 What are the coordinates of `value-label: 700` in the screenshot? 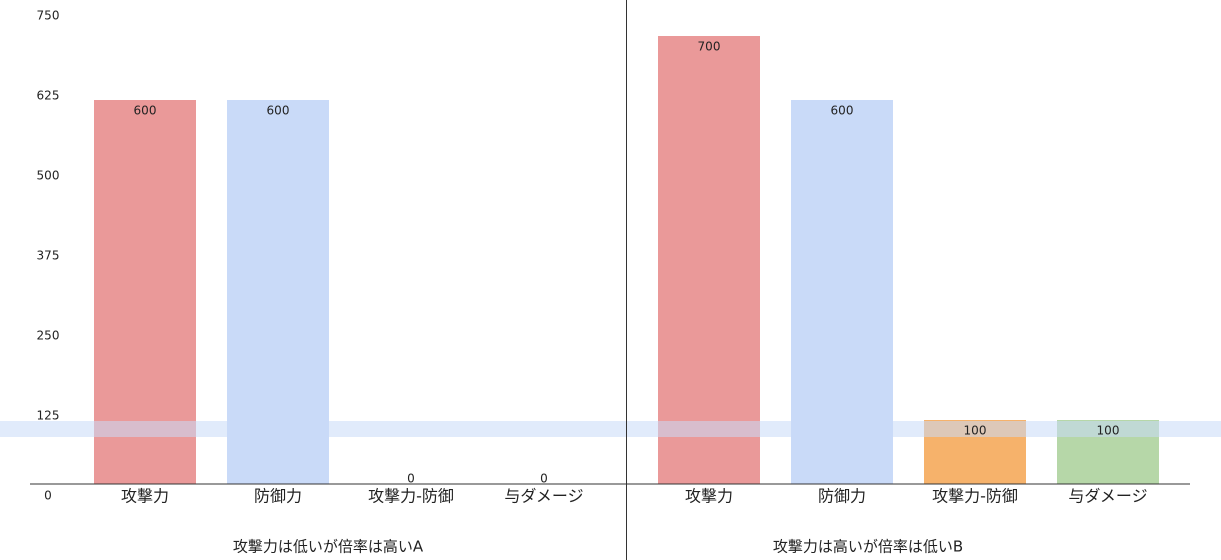 It's located at (709, 47).